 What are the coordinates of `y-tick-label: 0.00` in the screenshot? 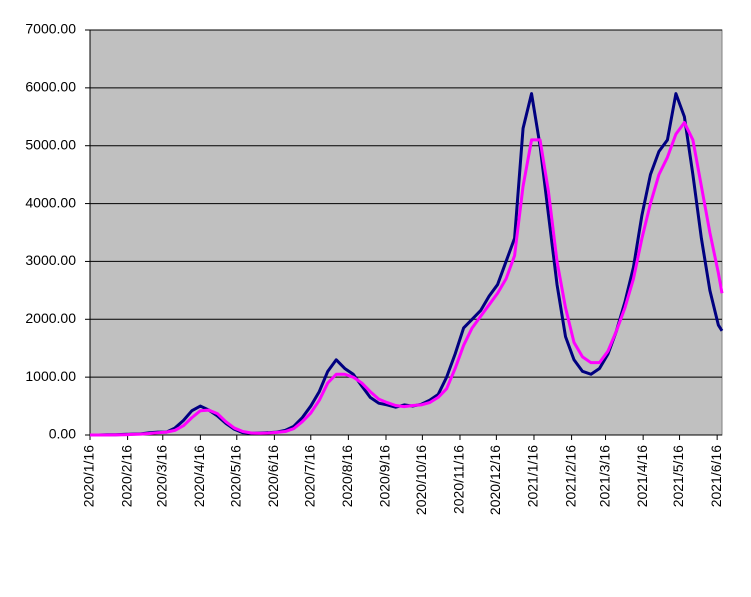 It's located at (62, 434).